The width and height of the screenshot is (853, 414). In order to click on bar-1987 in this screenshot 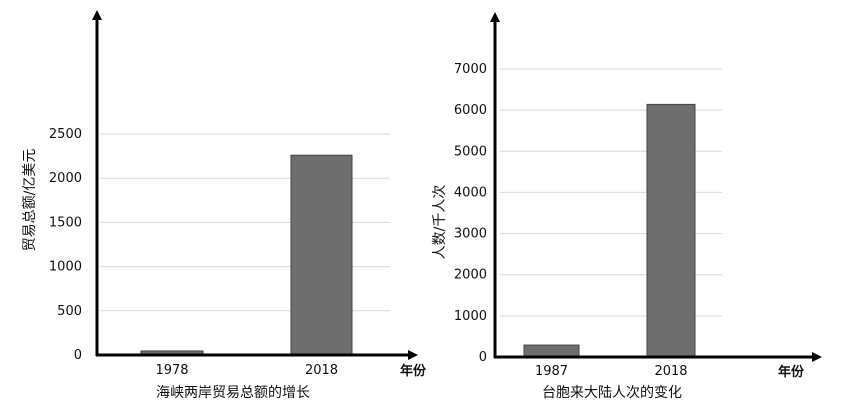, I will do `click(551, 351)`.